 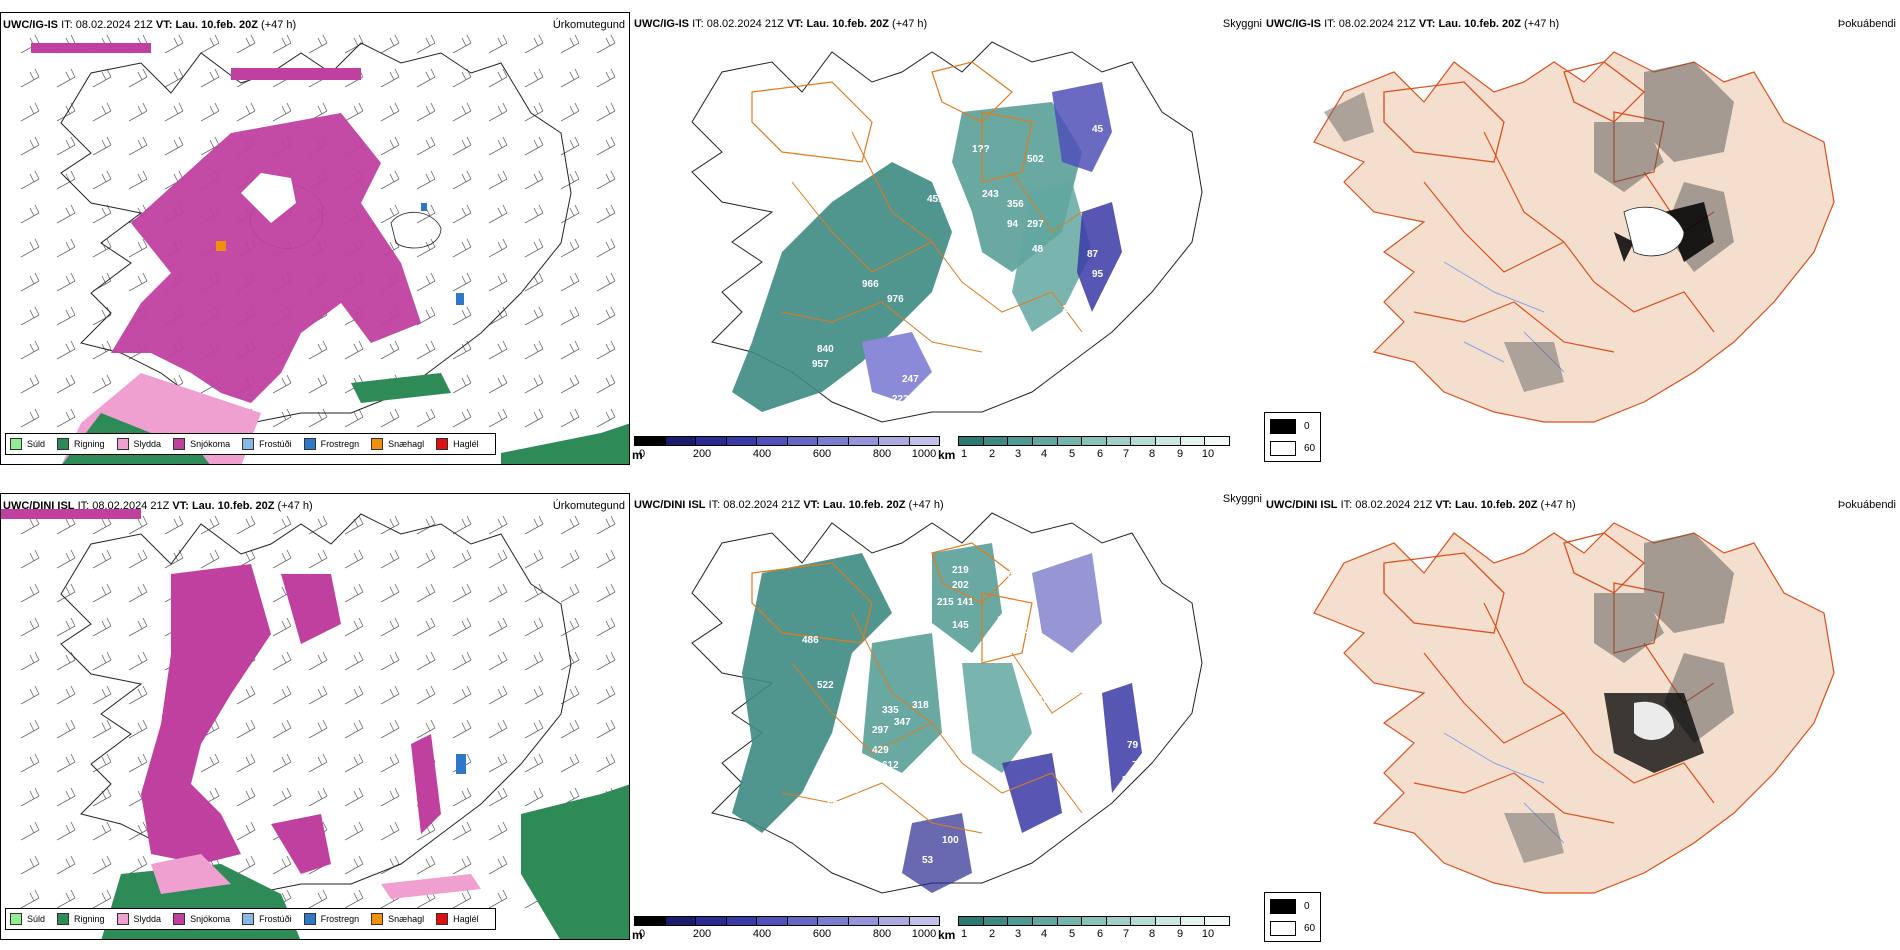 I want to click on legend-item: Frostúði, so click(x=267, y=919).